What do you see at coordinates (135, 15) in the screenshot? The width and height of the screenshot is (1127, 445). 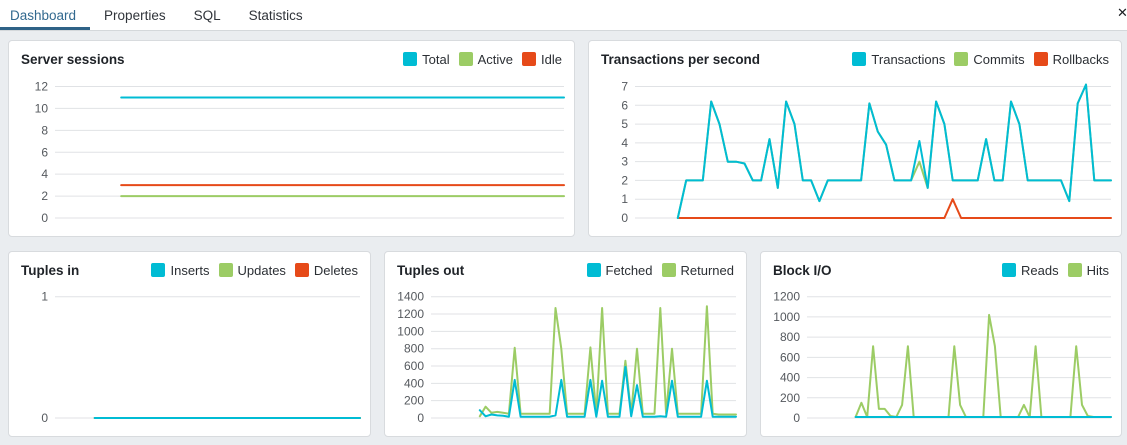 I see `tab-properties: Properties` at bounding box center [135, 15].